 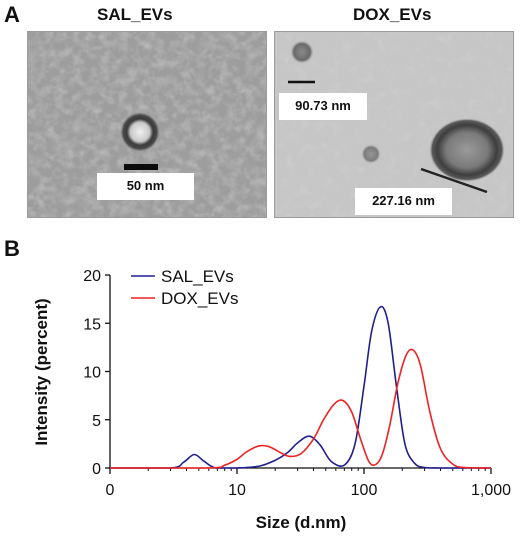 I want to click on dox-scale-label-small: 90.73 nm, so click(x=323, y=106).